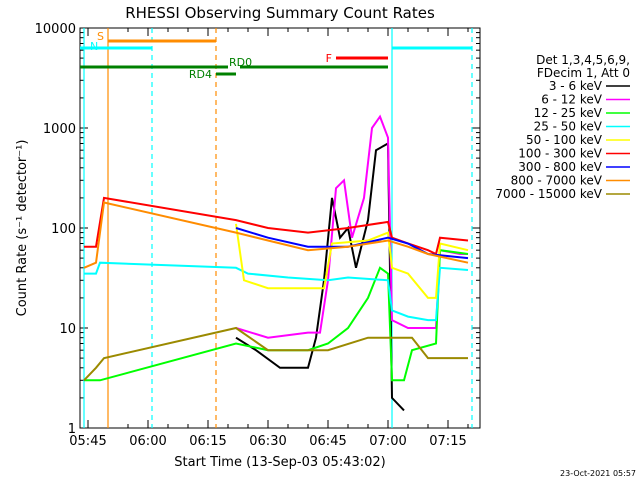 The image size is (640, 480). I want to click on x-tick-label: 07:00, so click(387, 441).